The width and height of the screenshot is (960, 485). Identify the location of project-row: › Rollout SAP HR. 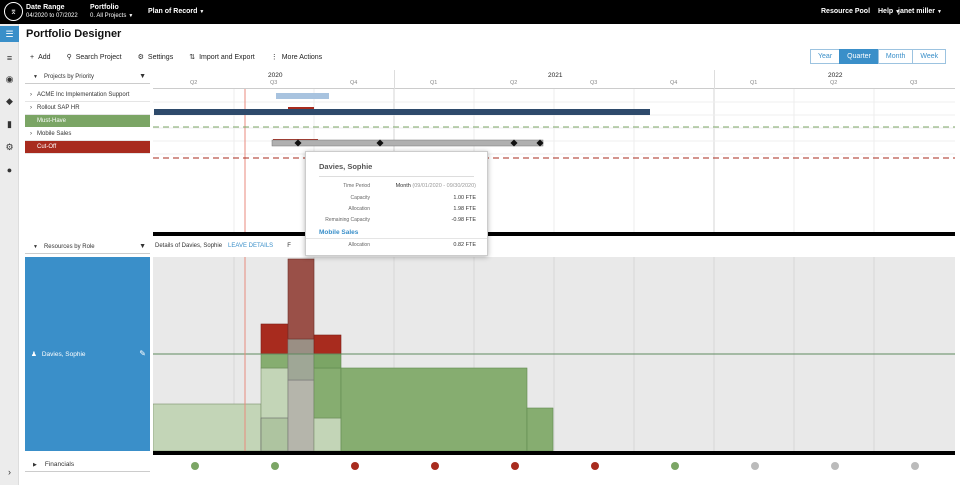
(87, 108).